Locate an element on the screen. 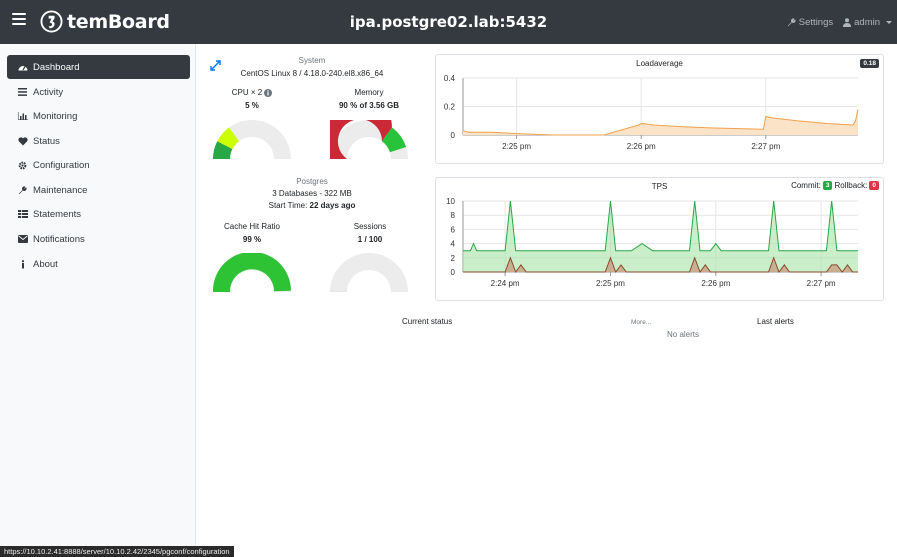 Image resolution: width=897 pixels, height=557 pixels. cache-hit-gauge is located at coordinates (252, 272).